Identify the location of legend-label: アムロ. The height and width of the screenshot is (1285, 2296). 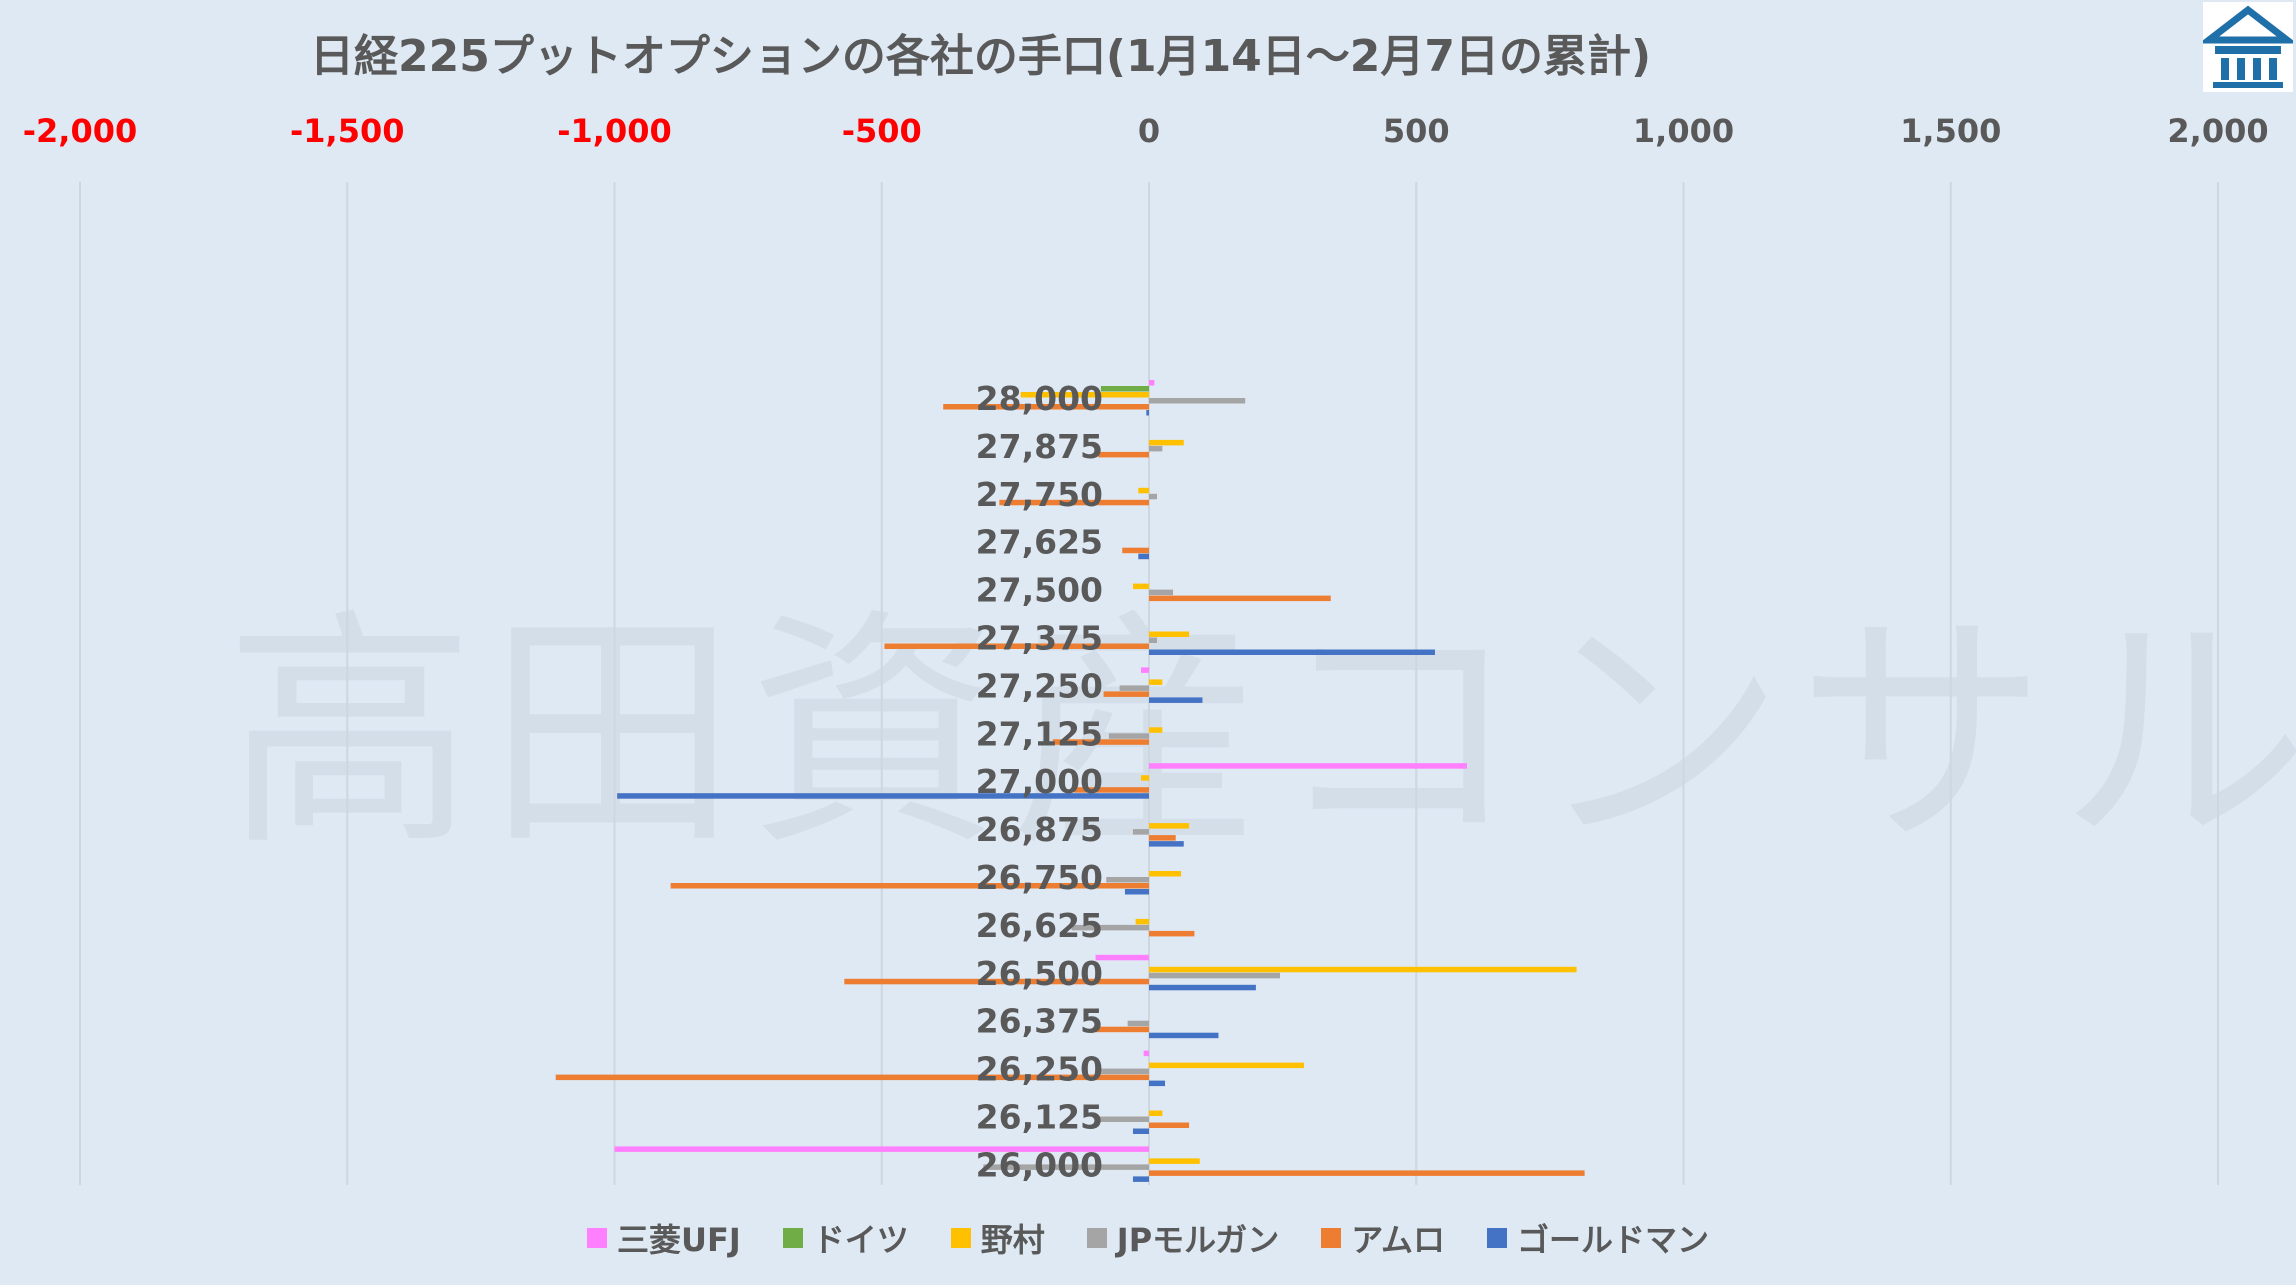
(1398, 1240).